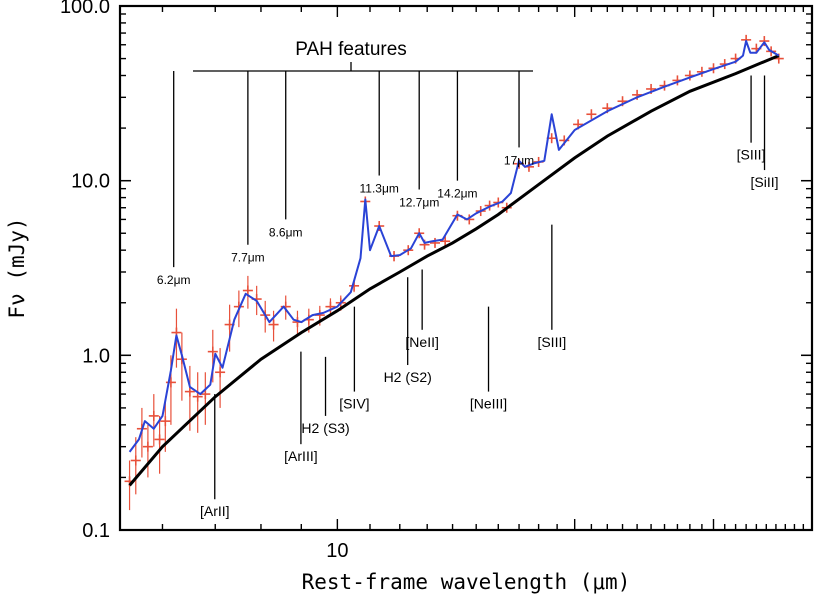  Describe the element at coordinates (300, 456) in the screenshot. I see `emission-line-label: [ArIII]` at that location.